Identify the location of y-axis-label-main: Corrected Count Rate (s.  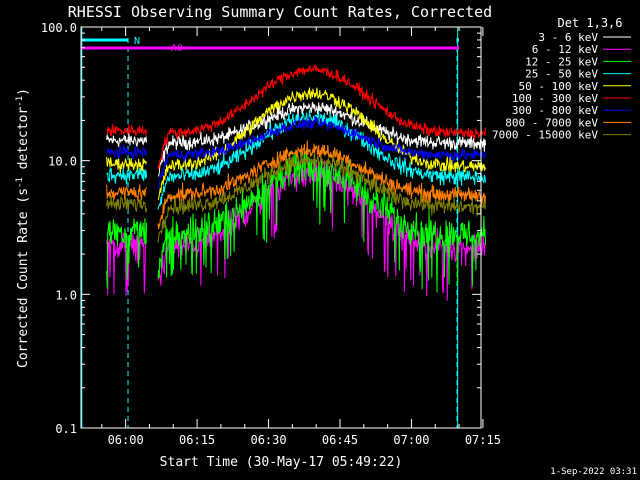
(23, 278).